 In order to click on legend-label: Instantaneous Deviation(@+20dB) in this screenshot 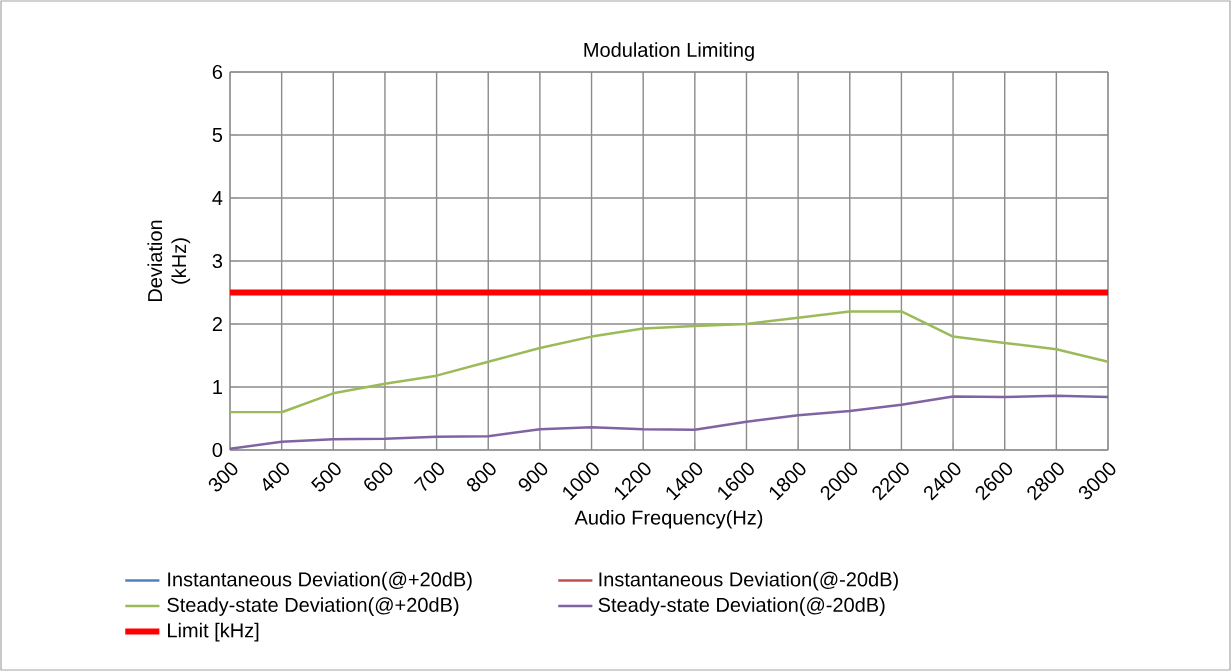, I will do `click(320, 581)`.